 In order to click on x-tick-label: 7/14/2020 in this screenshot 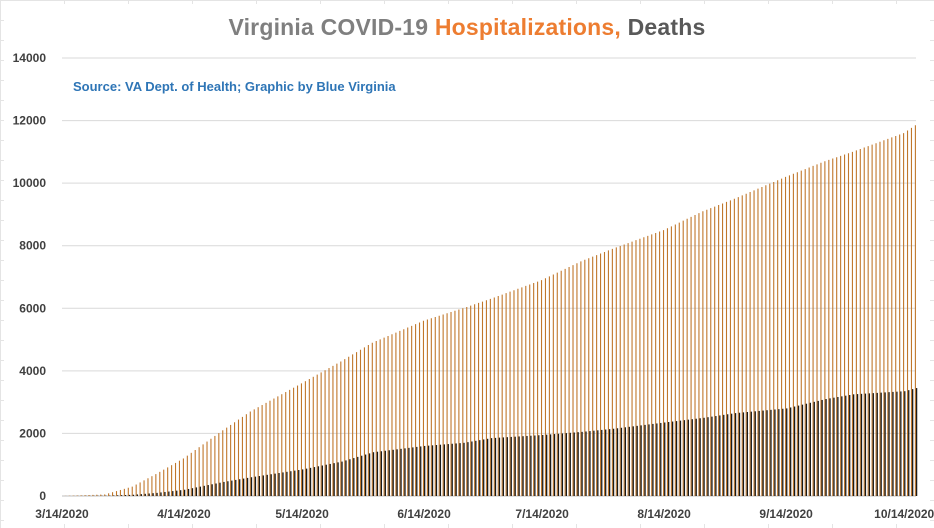, I will do `click(542, 514)`.